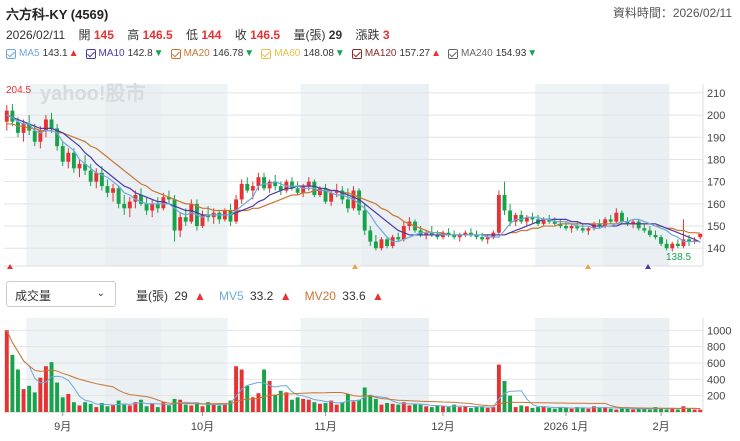  Describe the element at coordinates (231, 296) in the screenshot. I see `mv5-legend-label: MV5` at that location.